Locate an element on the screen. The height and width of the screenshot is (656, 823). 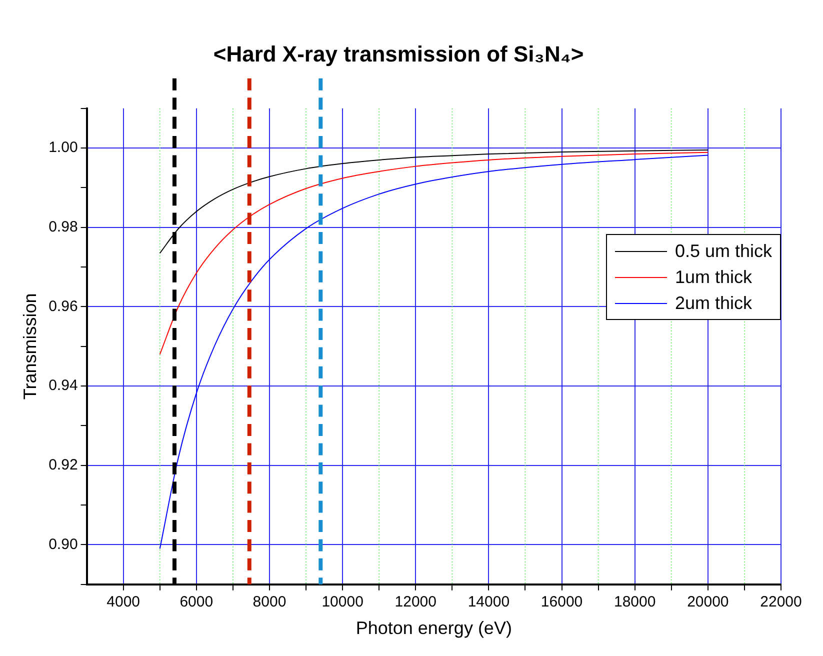
chart-title: <Hard X-ray transmission of Si₃N₄> is located at coordinates (398, 53).